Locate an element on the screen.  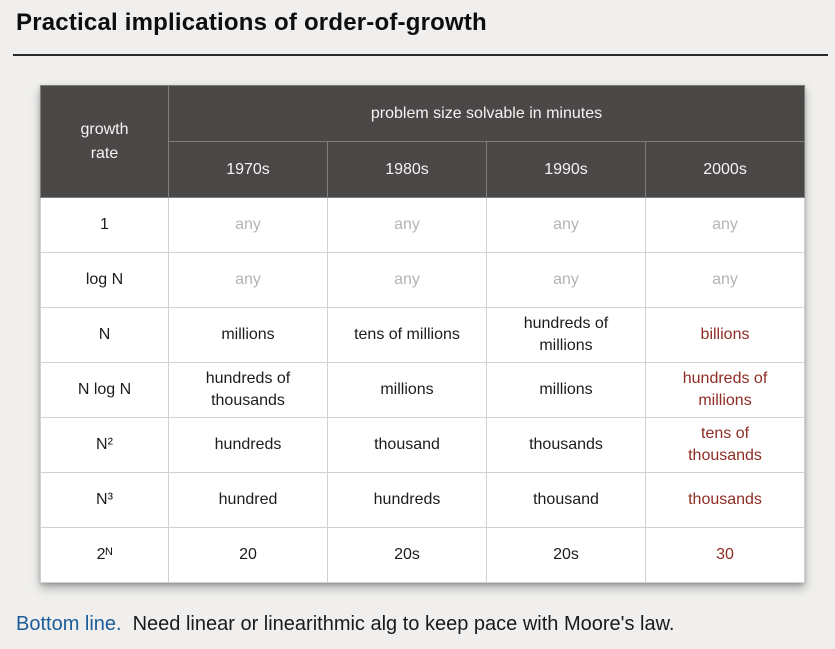
column-header-1990s: 1990s is located at coordinates (566, 169).